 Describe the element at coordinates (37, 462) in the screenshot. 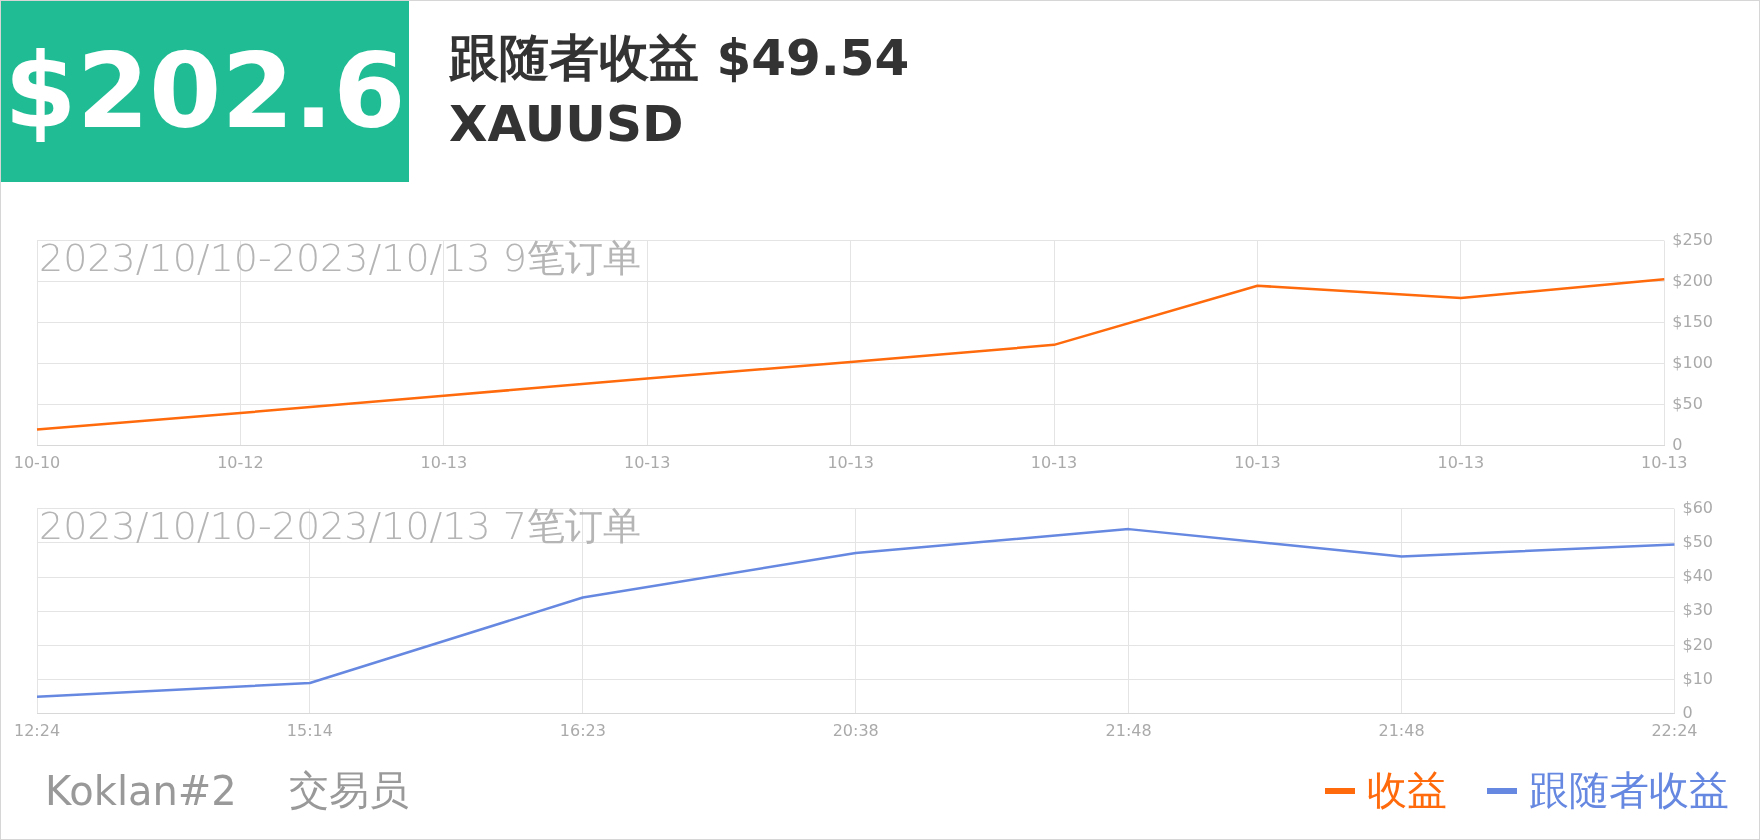

I see `x-tick-label: 10-10` at that location.